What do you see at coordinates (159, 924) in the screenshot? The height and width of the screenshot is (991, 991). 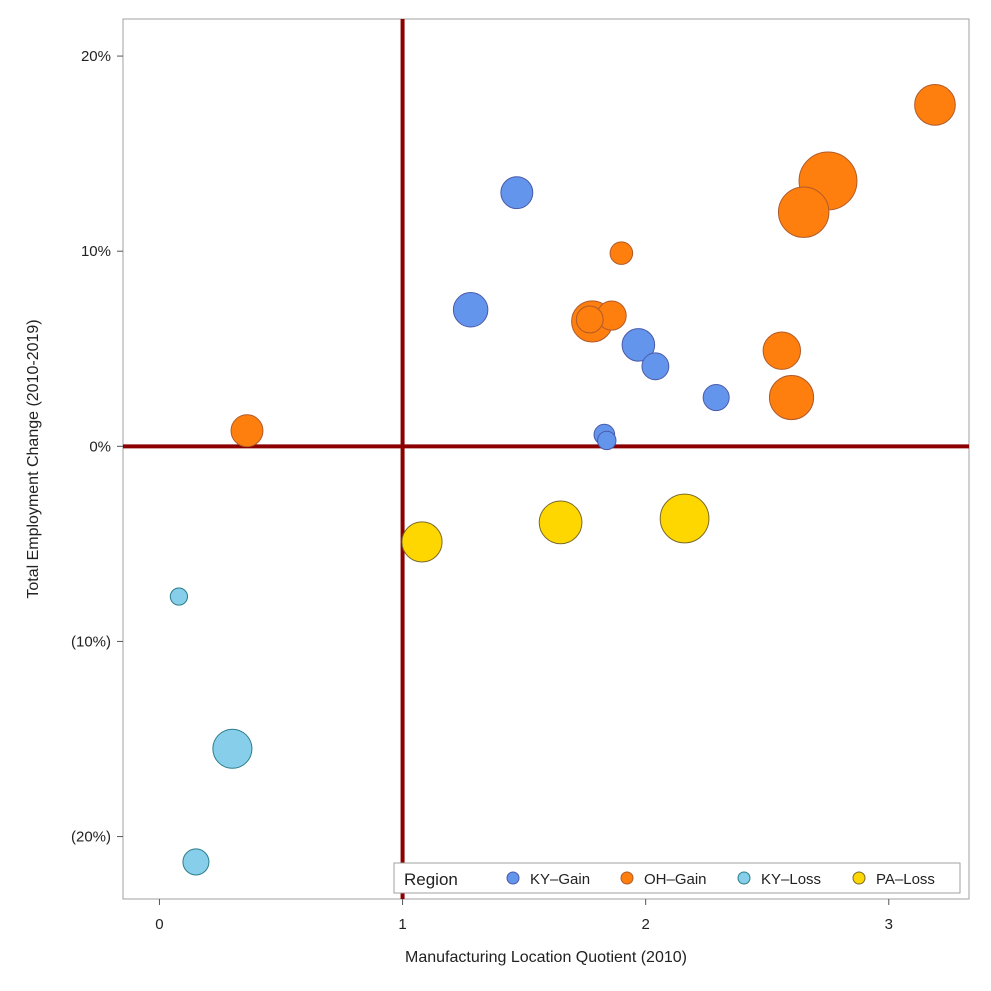 I see `x-tick-label: 0` at bounding box center [159, 924].